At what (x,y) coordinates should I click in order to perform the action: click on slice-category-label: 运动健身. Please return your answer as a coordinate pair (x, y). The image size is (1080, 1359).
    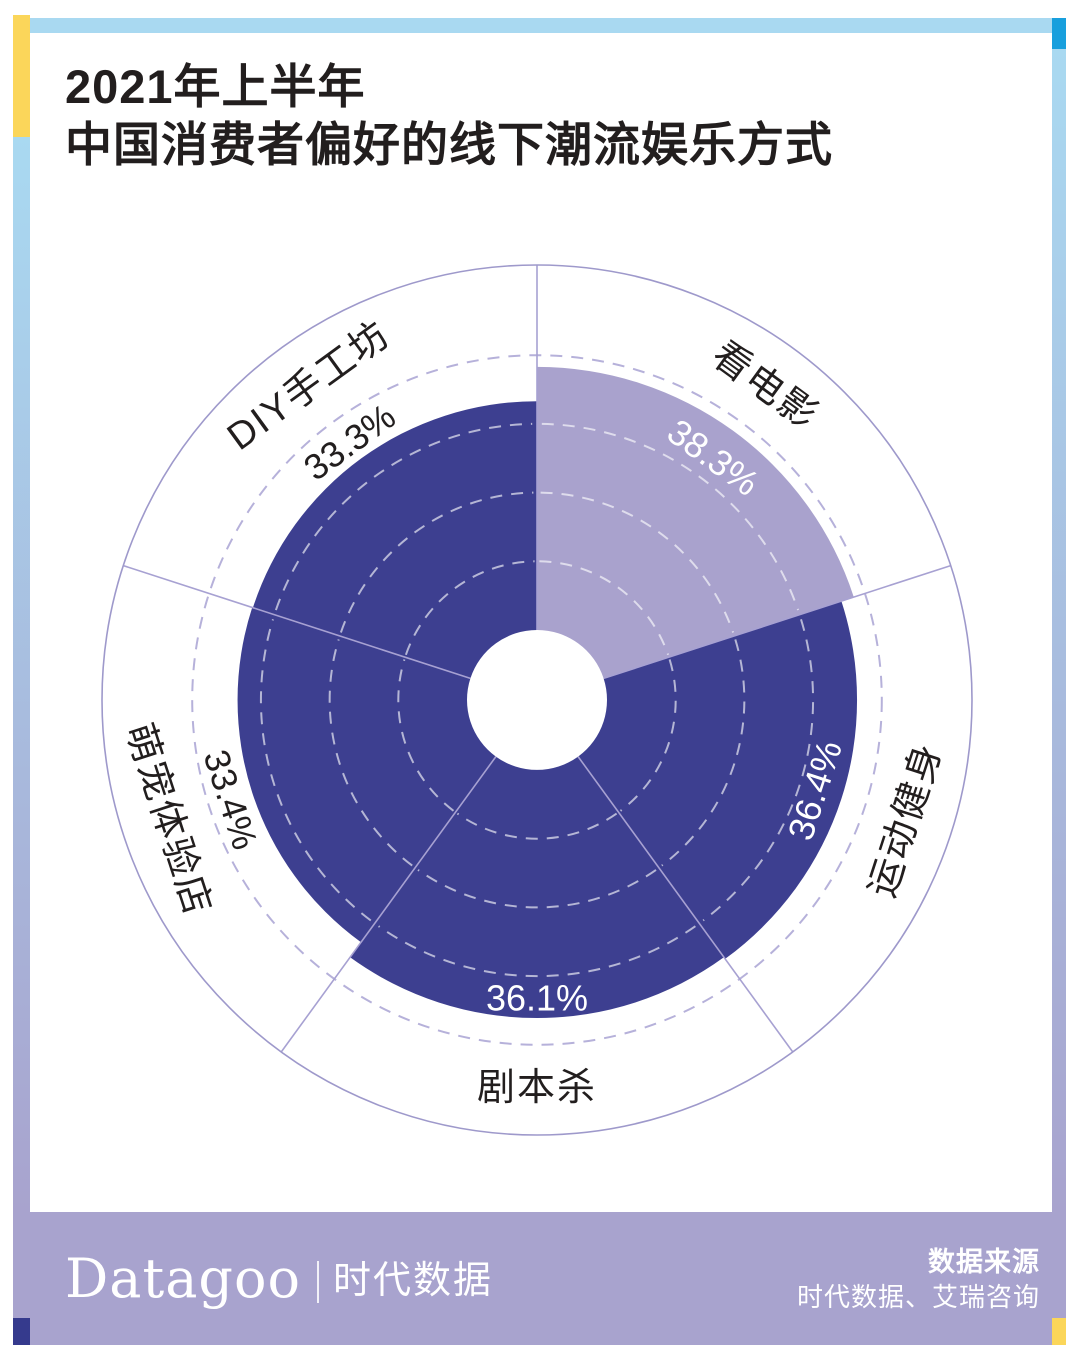
    Looking at the image, I should click on (905, 819).